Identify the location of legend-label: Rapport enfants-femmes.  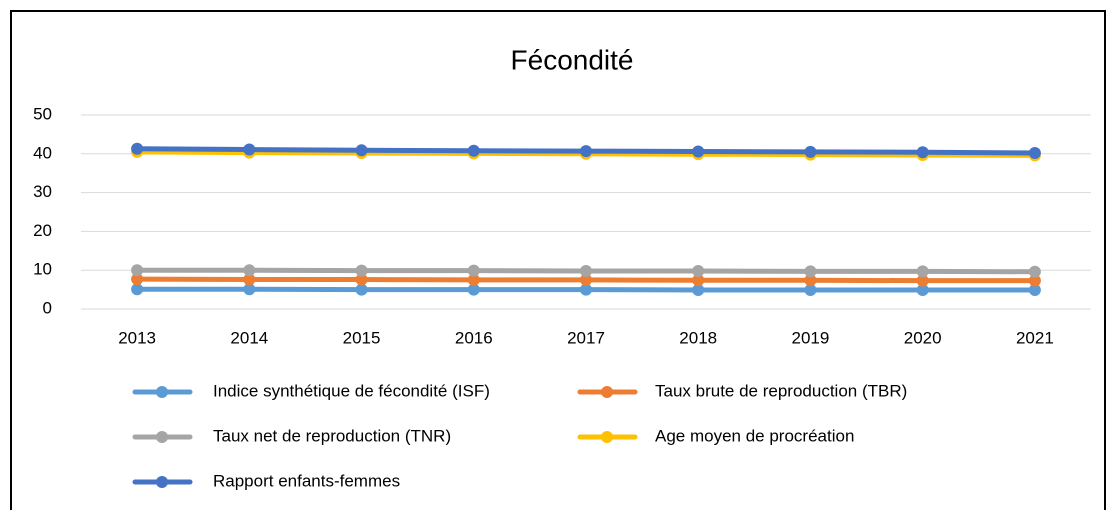
(306, 480).